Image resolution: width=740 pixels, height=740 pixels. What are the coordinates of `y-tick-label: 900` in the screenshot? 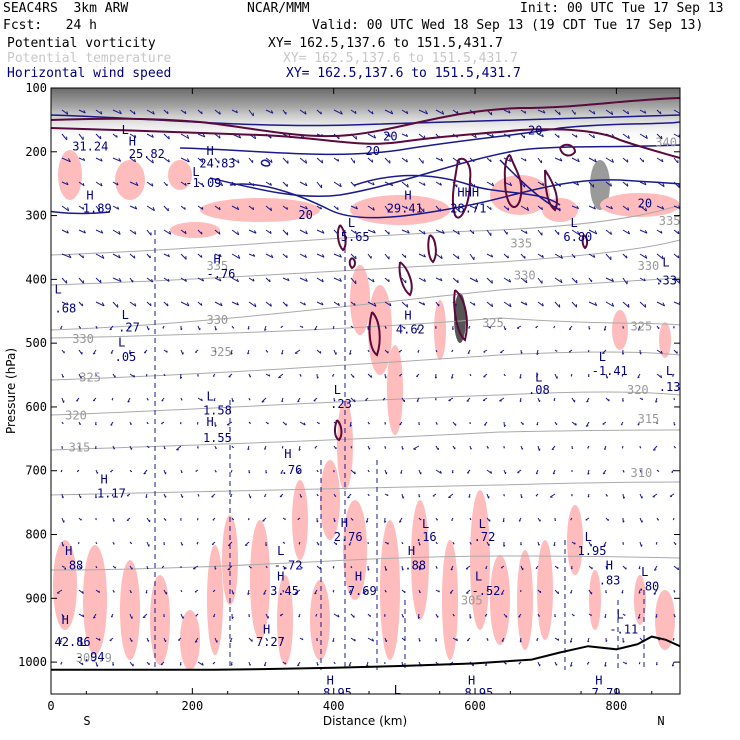 It's located at (36, 598).